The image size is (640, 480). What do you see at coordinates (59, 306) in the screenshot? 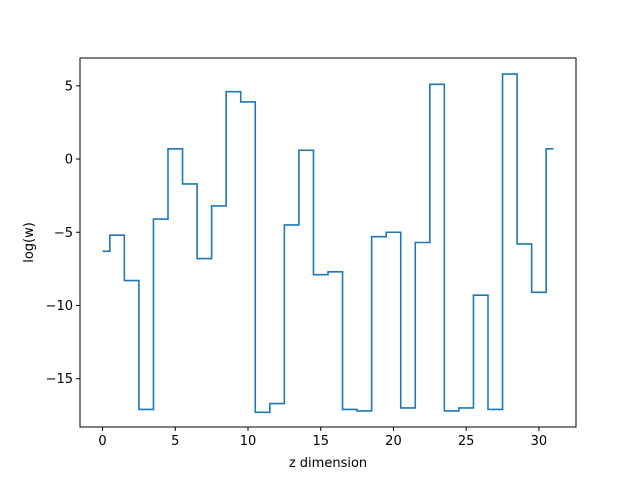
I see `y-tick-label: −10` at bounding box center [59, 306].